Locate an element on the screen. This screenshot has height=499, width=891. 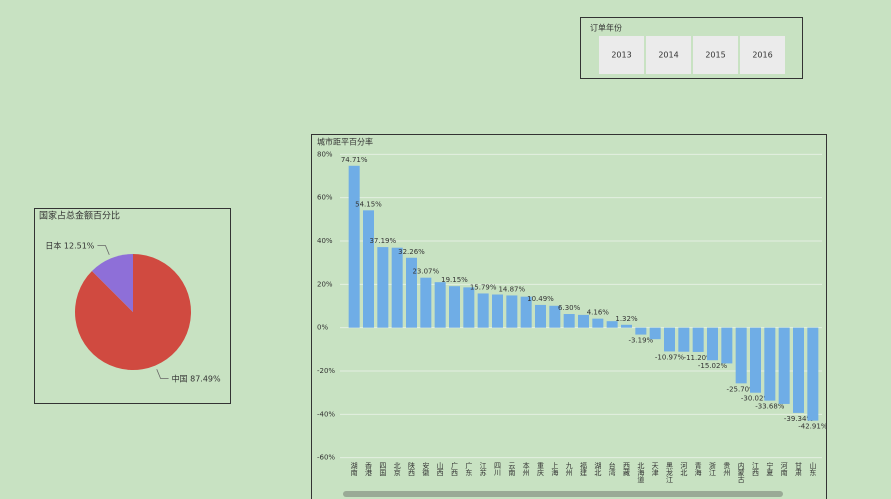
slicer-item: 2013 is located at coordinates (621, 55).